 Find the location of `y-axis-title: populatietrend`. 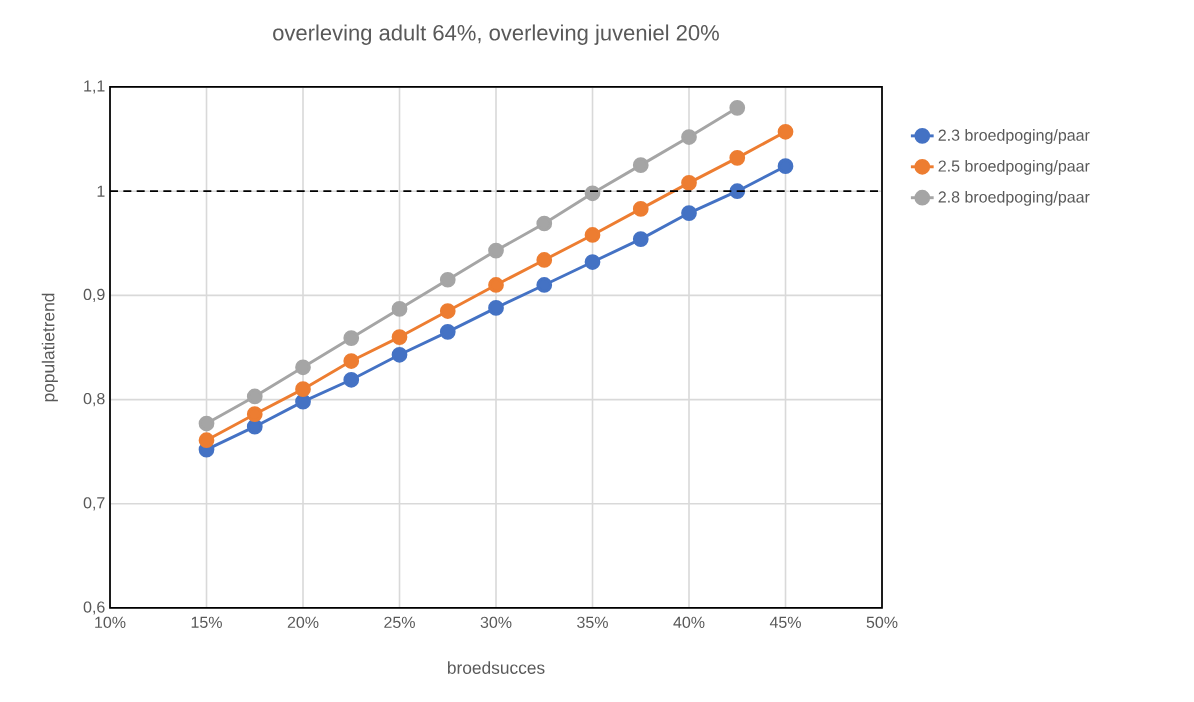

y-axis-title: populatietrend is located at coordinates (49, 347).